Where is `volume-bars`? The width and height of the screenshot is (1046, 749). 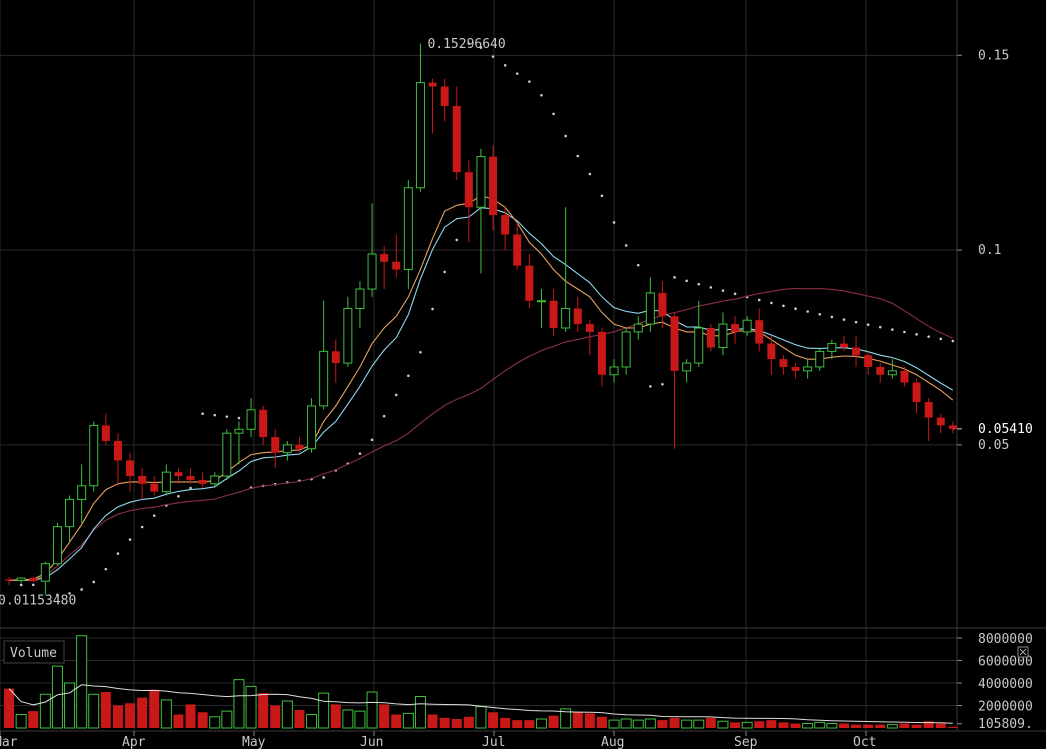 volume-bars is located at coordinates (481, 682).